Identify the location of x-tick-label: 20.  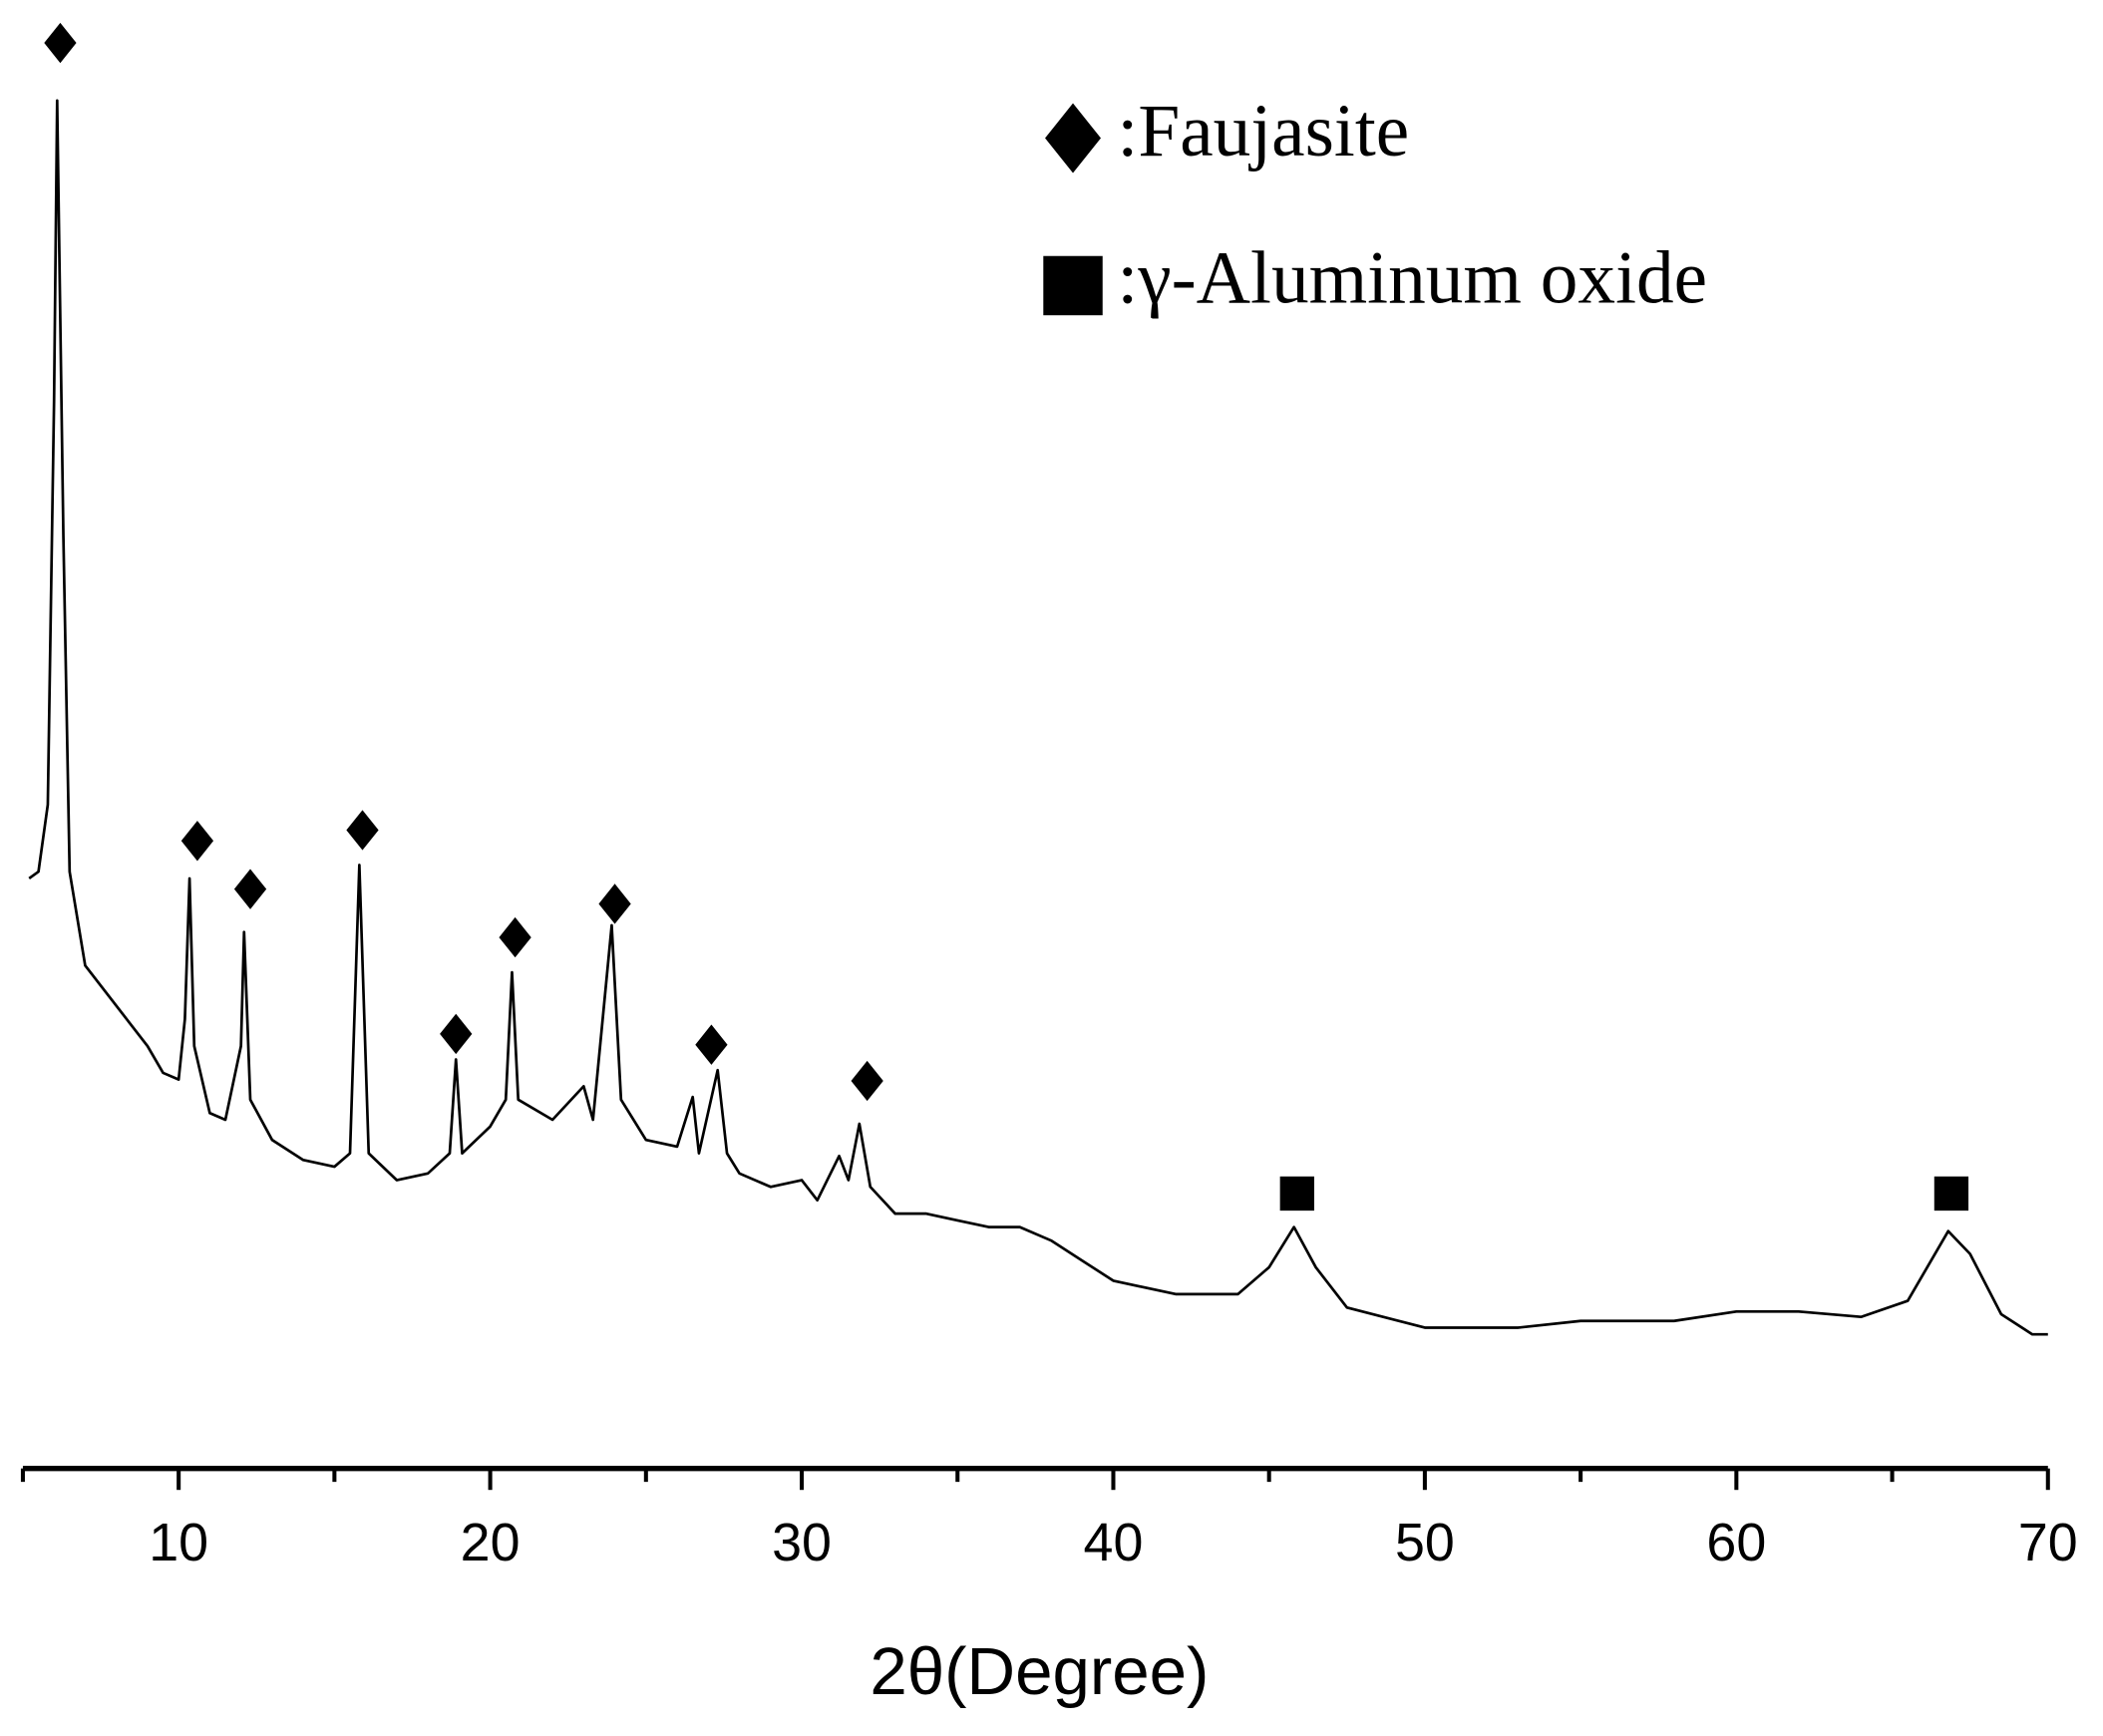
(491, 1542).